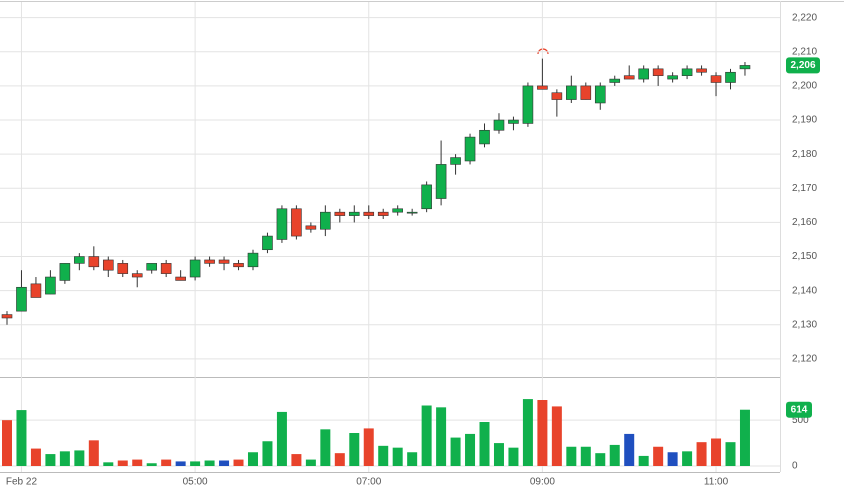 This screenshot has height=503, width=844. What do you see at coordinates (804, 154) in the screenshot?
I see `y-tick-label: 2,180` at bounding box center [804, 154].